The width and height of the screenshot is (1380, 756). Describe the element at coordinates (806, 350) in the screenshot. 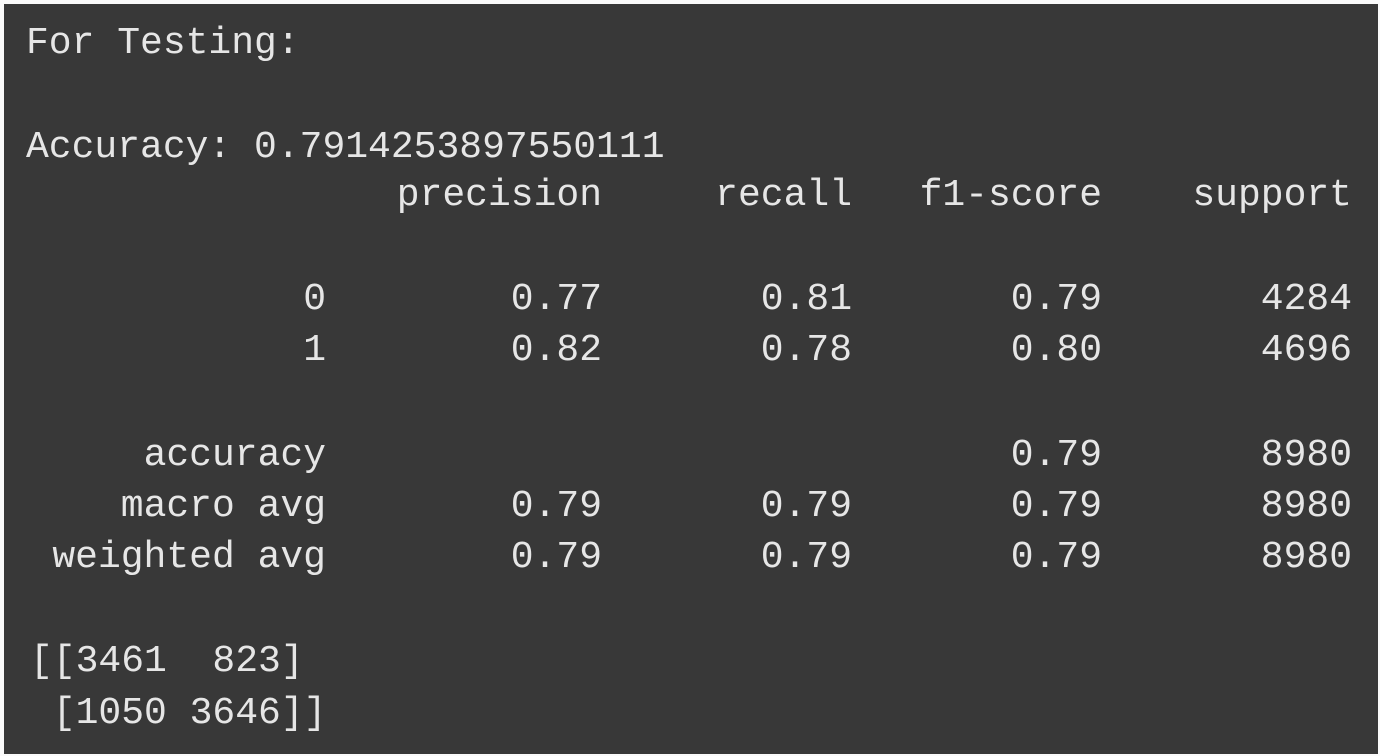

I see `recall-value: 0.78` at that location.